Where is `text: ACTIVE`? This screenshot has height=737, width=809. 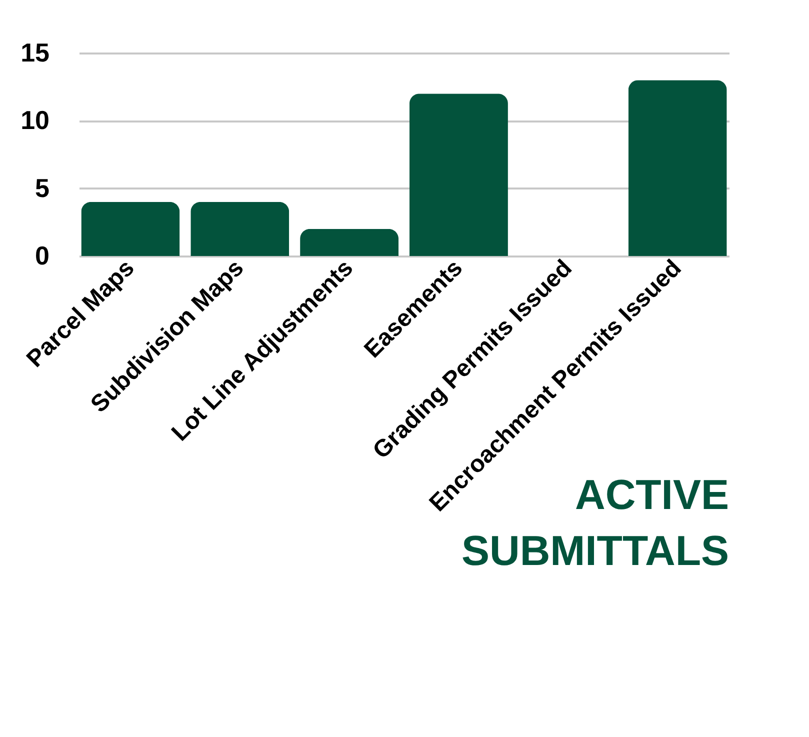 text: ACTIVE is located at coordinates (651, 494).